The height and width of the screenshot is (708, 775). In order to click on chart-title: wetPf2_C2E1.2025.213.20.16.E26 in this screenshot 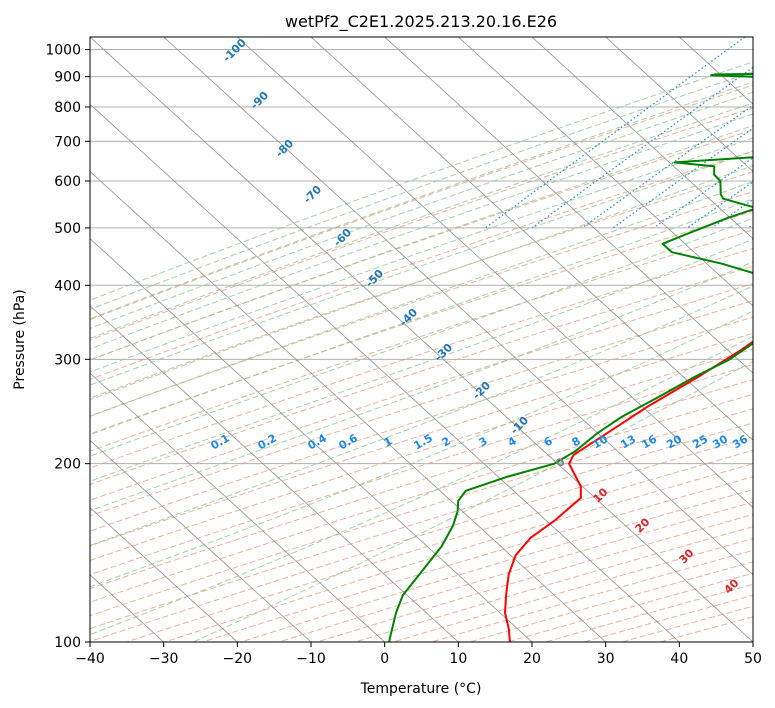, I will do `click(421, 22)`.